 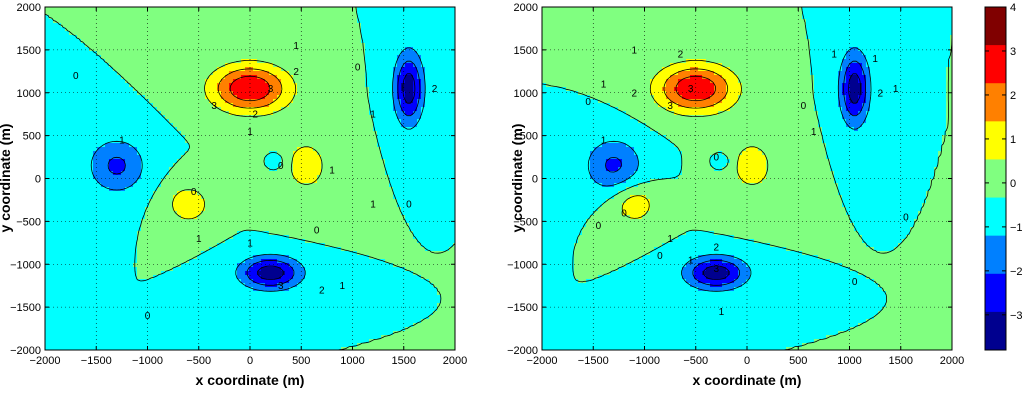 I want to click on x-tick-label: 0, so click(x=250, y=361).